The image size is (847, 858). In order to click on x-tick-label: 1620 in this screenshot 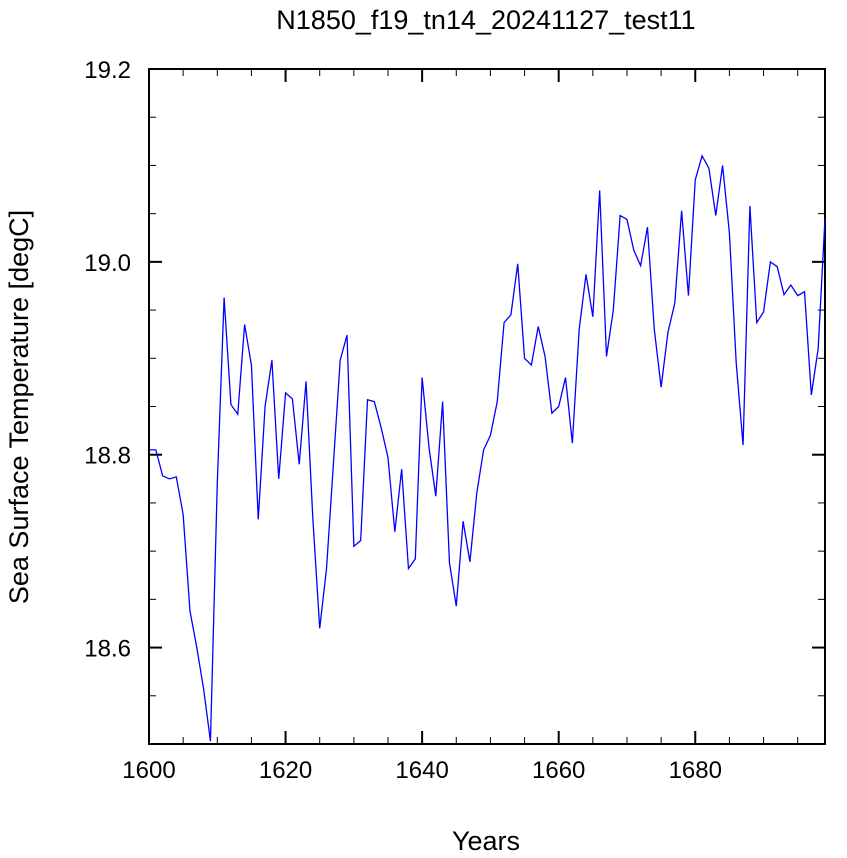, I will do `click(285, 770)`.